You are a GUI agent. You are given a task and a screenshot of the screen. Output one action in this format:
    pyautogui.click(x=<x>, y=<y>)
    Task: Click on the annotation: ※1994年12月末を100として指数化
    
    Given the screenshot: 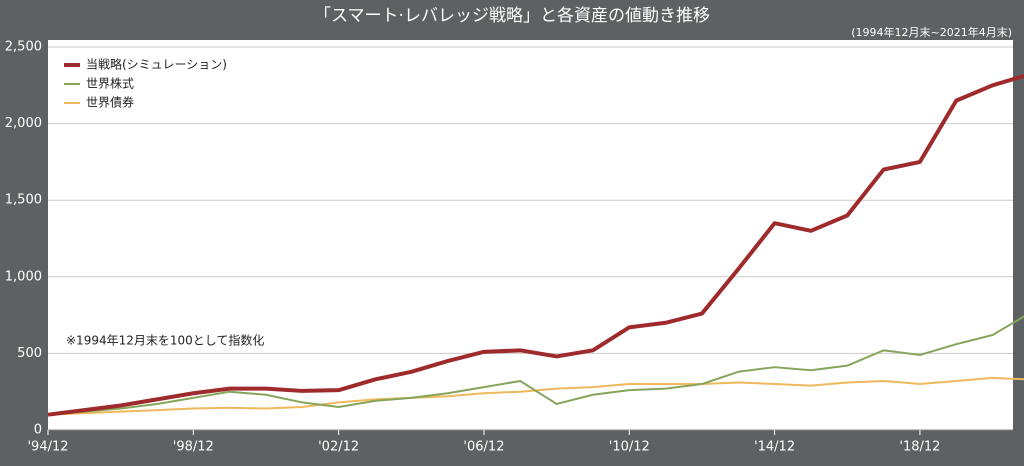 What is the action you would take?
    pyautogui.click(x=165, y=340)
    